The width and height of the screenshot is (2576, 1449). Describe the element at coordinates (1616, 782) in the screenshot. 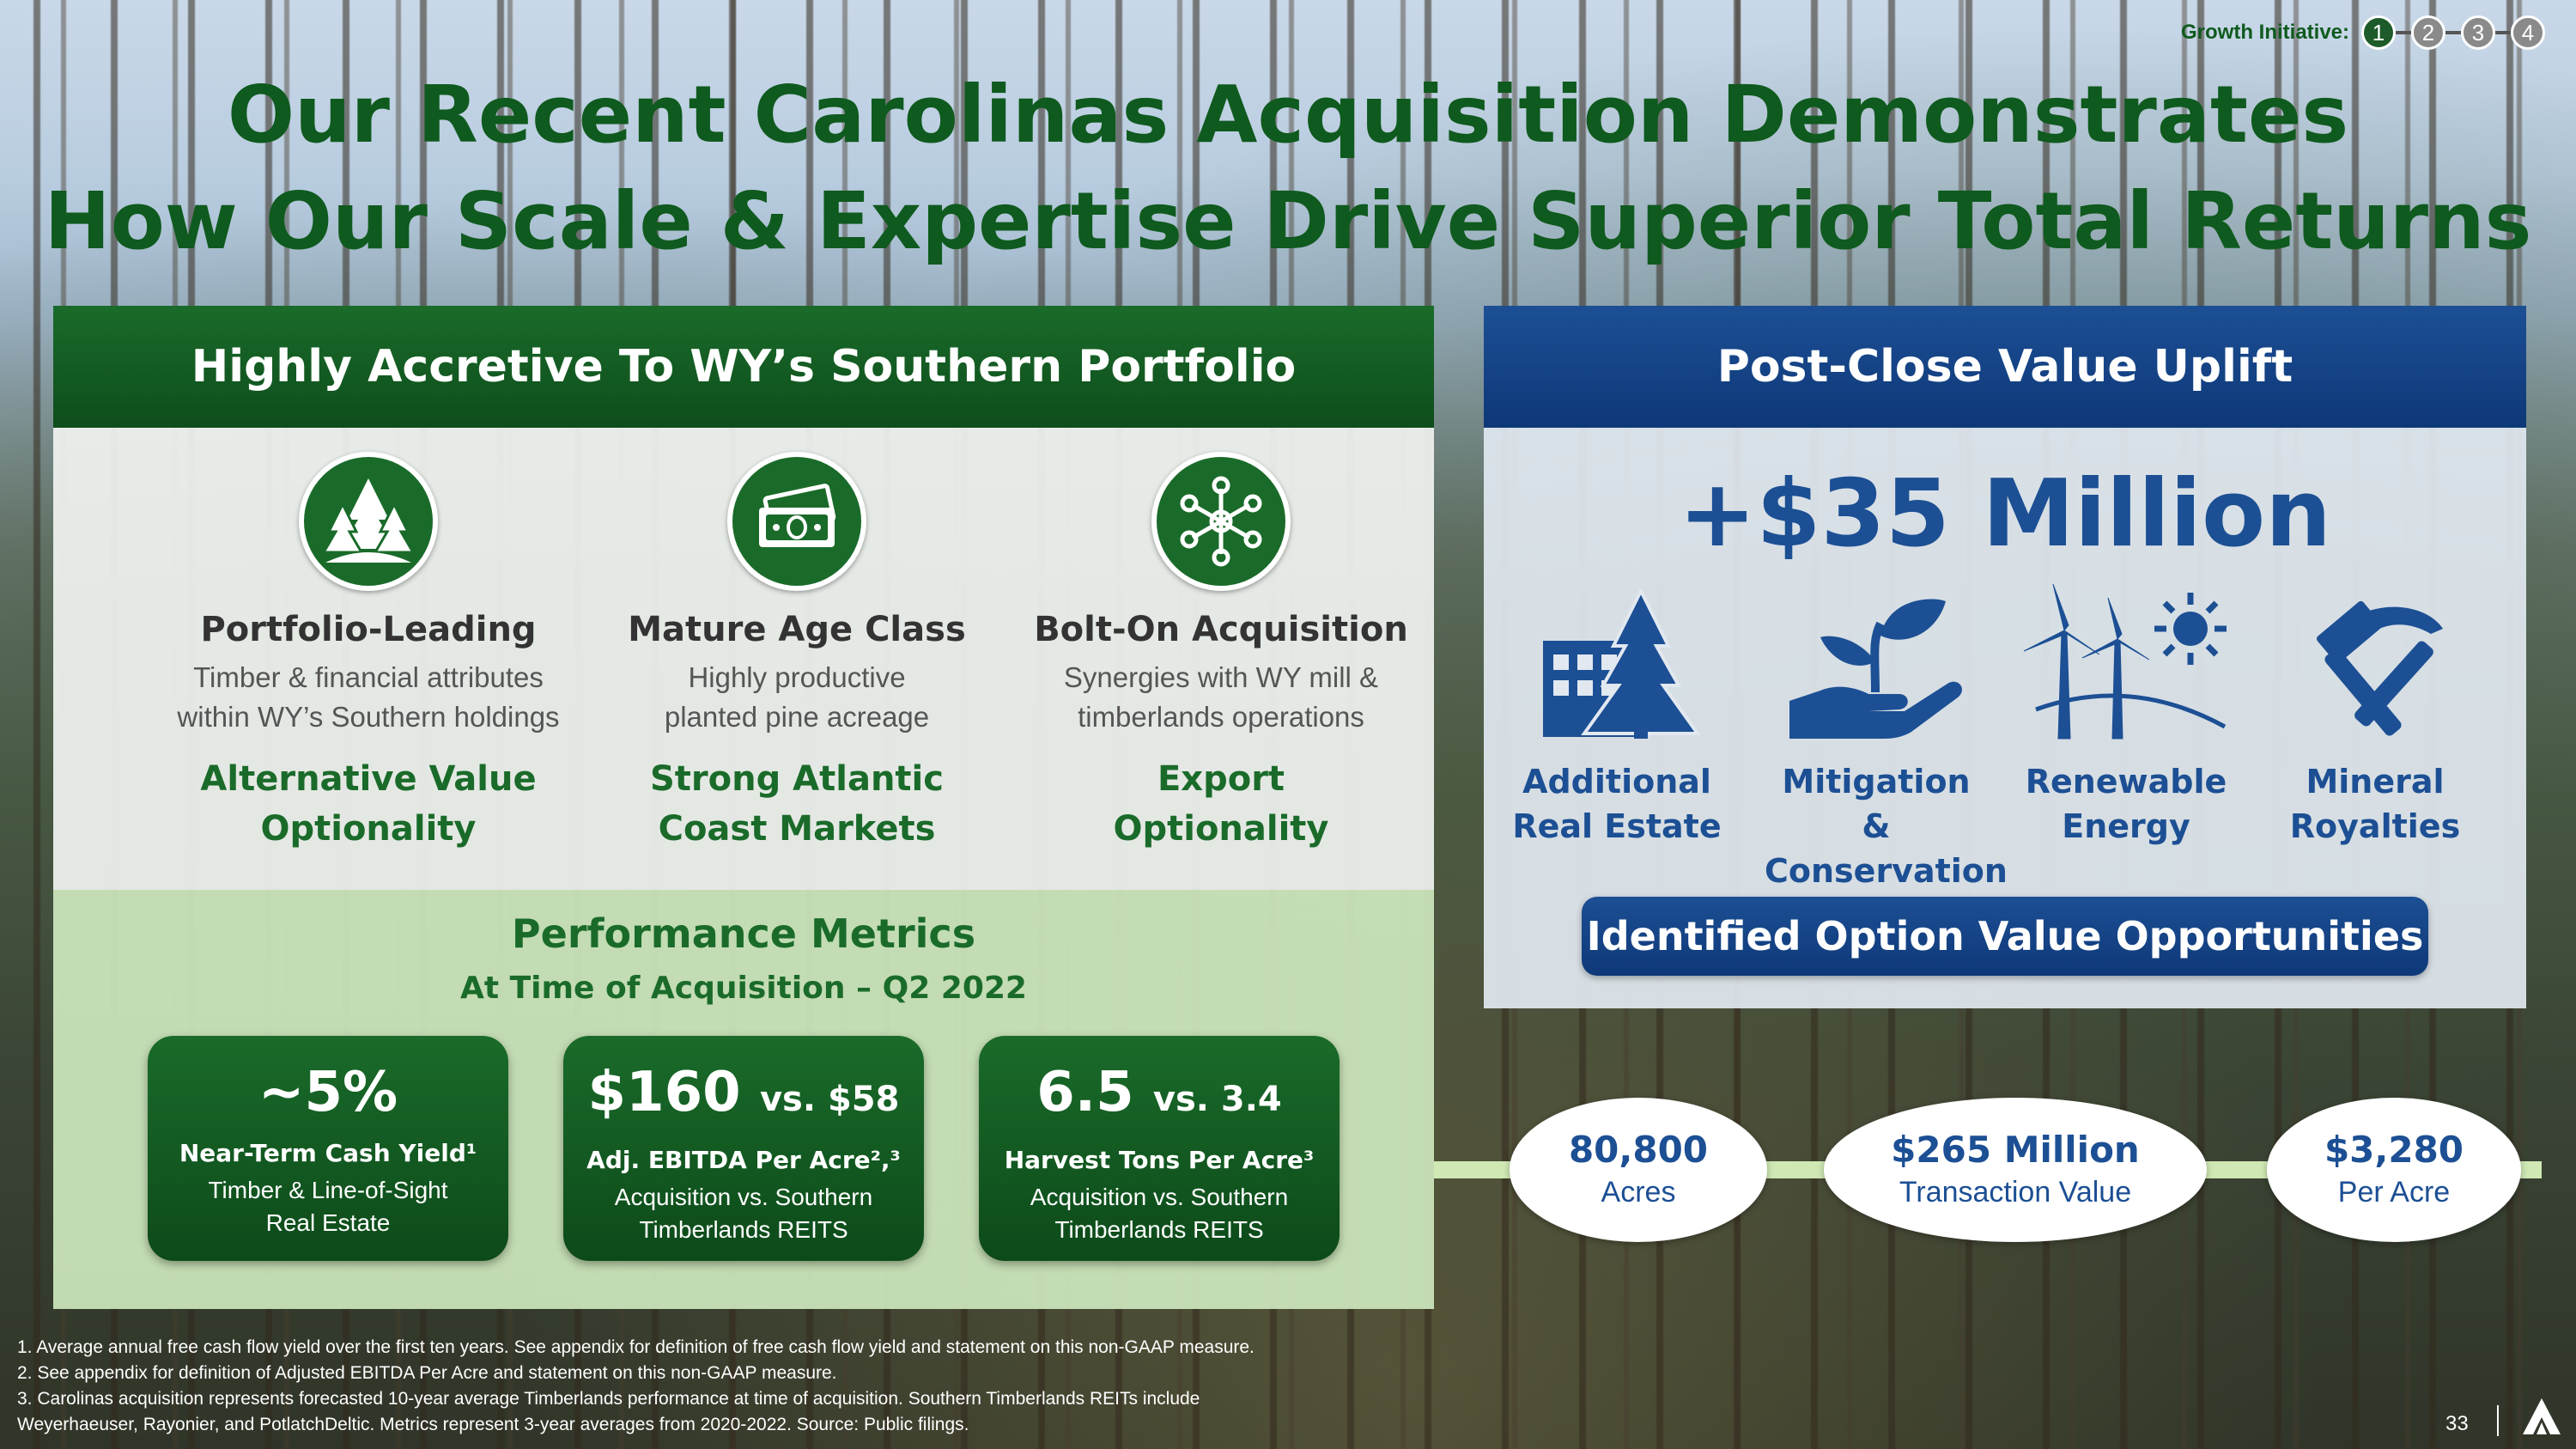

I see `option-label-line: Additional` at that location.